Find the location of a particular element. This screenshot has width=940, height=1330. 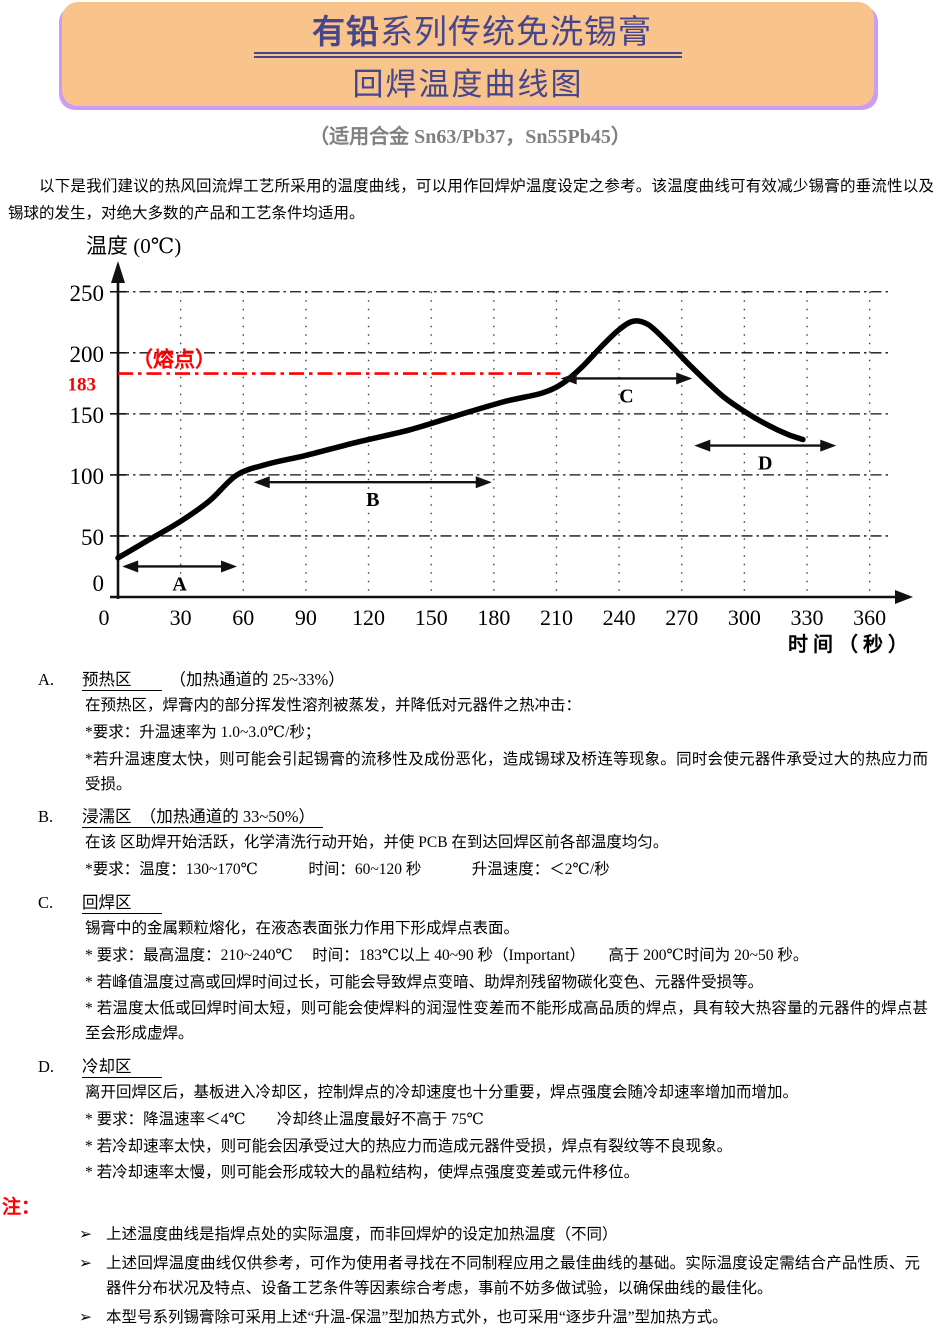

section-heading: A. 预热区 （加热通道的 25~33%） is located at coordinates (470, 679).